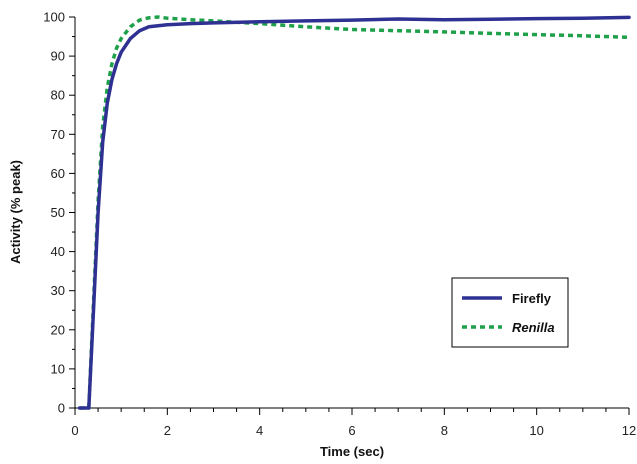 This screenshot has height=464, width=637. What do you see at coordinates (58, 173) in the screenshot?
I see `y-tick-label: 60` at bounding box center [58, 173].